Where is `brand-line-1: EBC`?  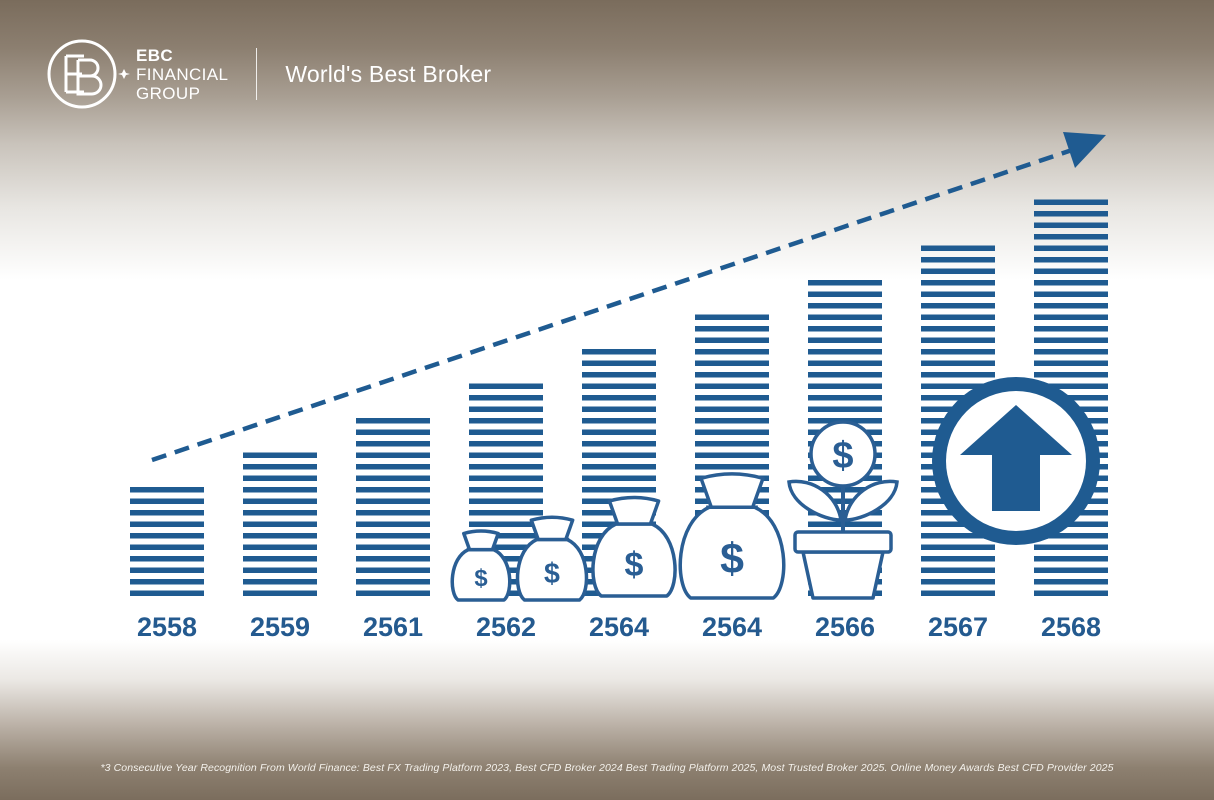
brand-line-1: EBC is located at coordinates (155, 55).